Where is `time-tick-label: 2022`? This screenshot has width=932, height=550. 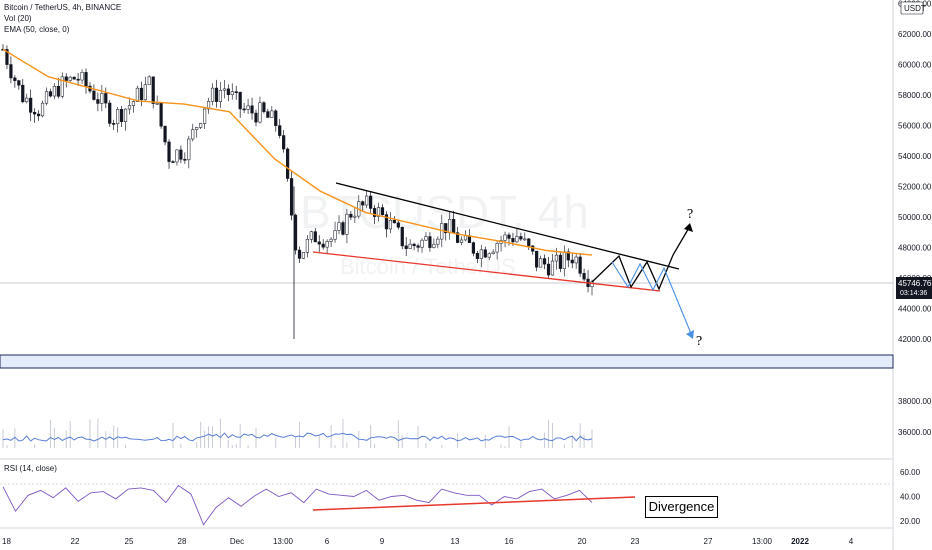 time-tick-label: 2022 is located at coordinates (800, 541).